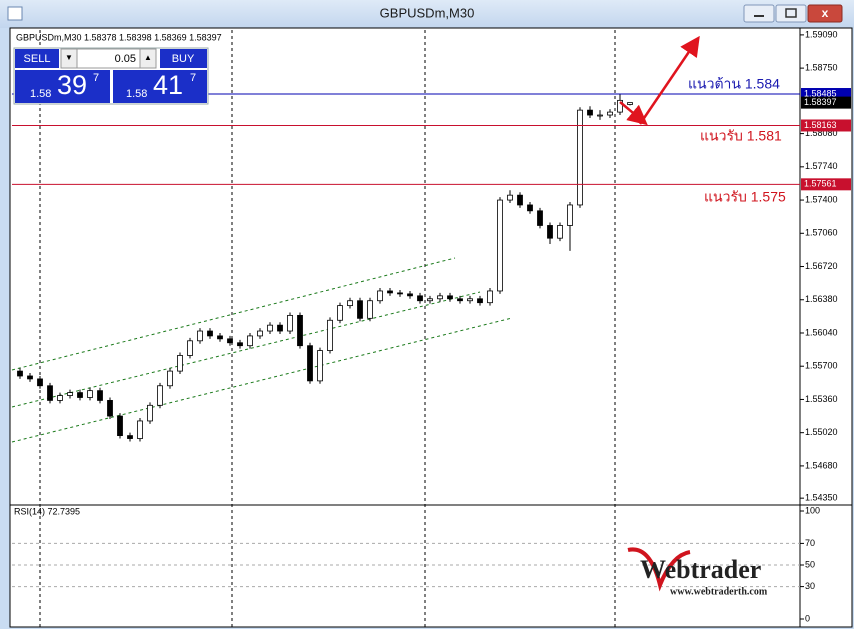 The height and width of the screenshot is (629, 854). What do you see at coordinates (807, 618) in the screenshot?
I see `y-tick-label: 0` at bounding box center [807, 618].